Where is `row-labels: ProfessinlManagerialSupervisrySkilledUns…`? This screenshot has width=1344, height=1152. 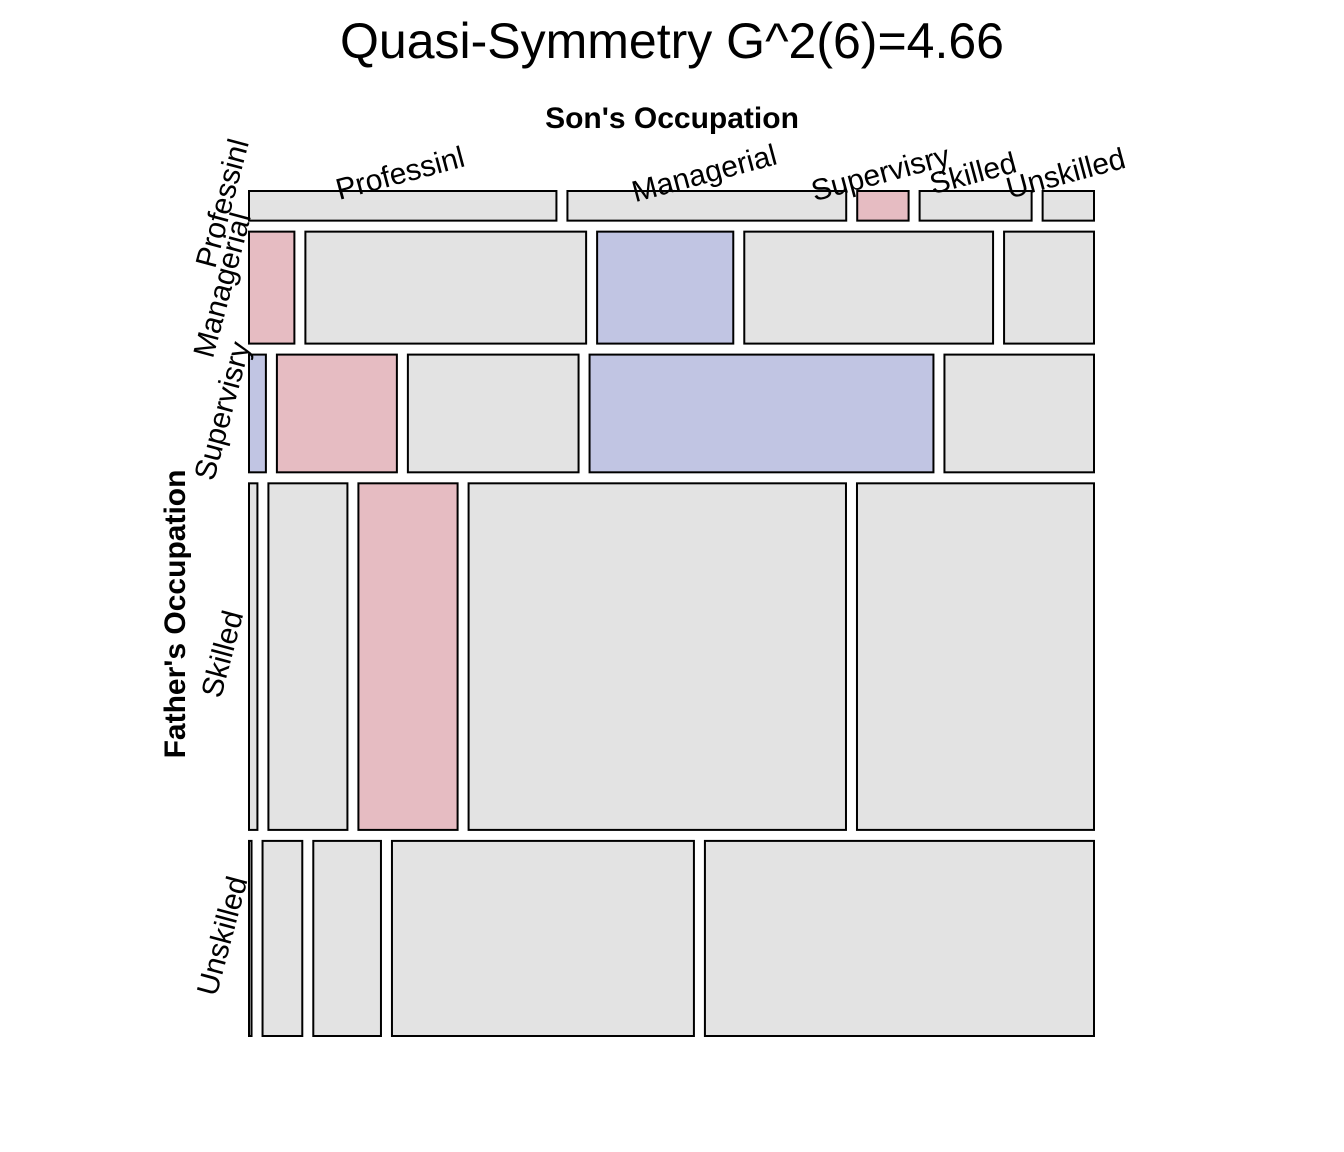 row-labels: ProfessinlManagerialSupervisrySkilledUns… is located at coordinates (223, 567).